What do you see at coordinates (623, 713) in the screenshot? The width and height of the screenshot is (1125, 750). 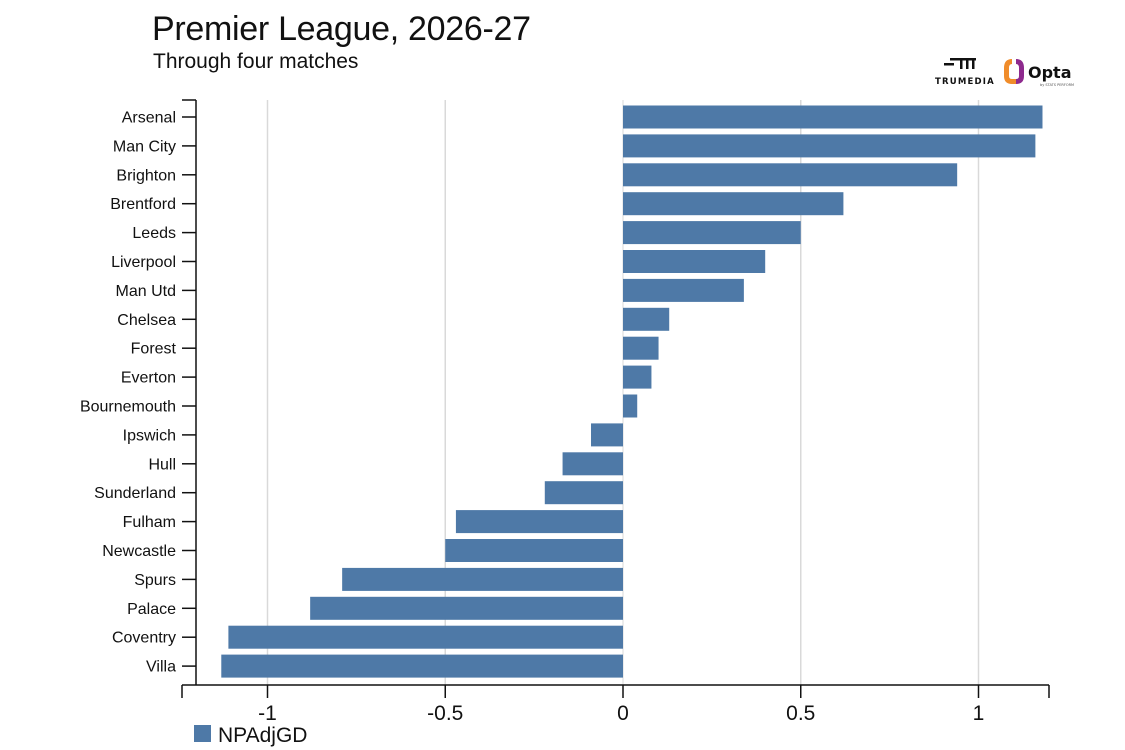 I see `x-tick-label-2: 0` at bounding box center [623, 713].